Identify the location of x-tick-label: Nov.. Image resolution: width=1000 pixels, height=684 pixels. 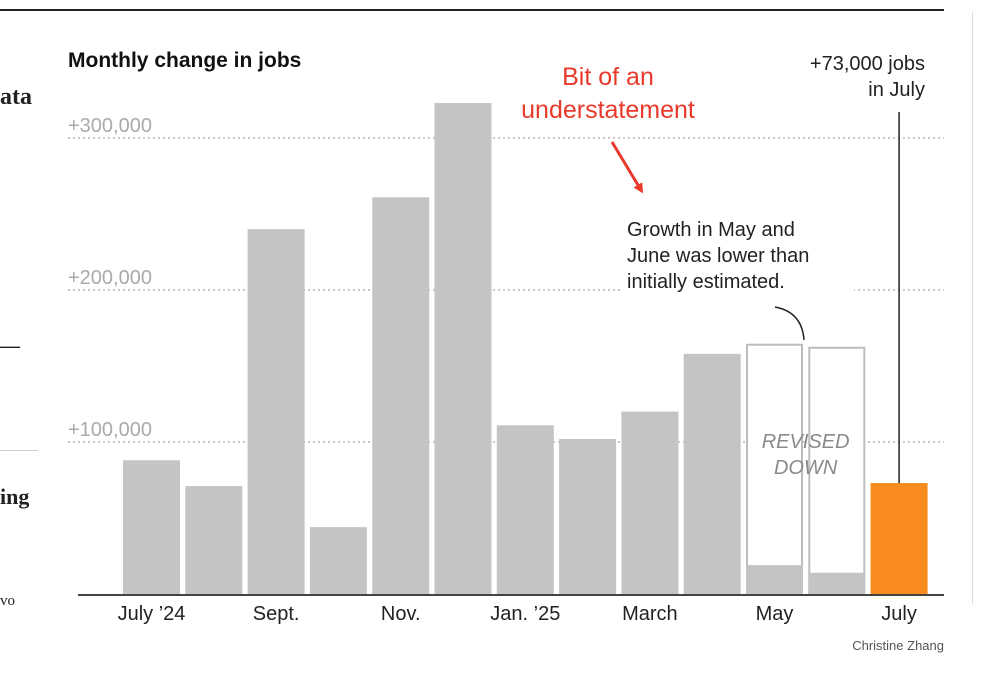
(401, 614).